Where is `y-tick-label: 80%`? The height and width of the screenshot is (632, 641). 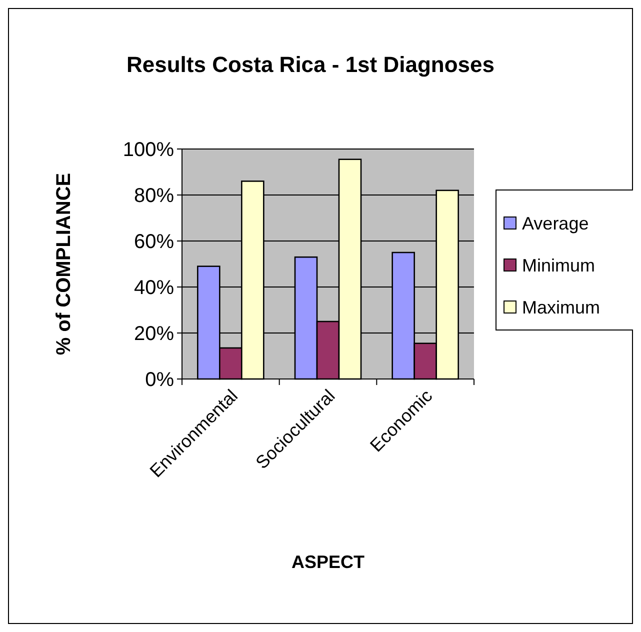
y-tick-label: 80% is located at coordinates (154, 196).